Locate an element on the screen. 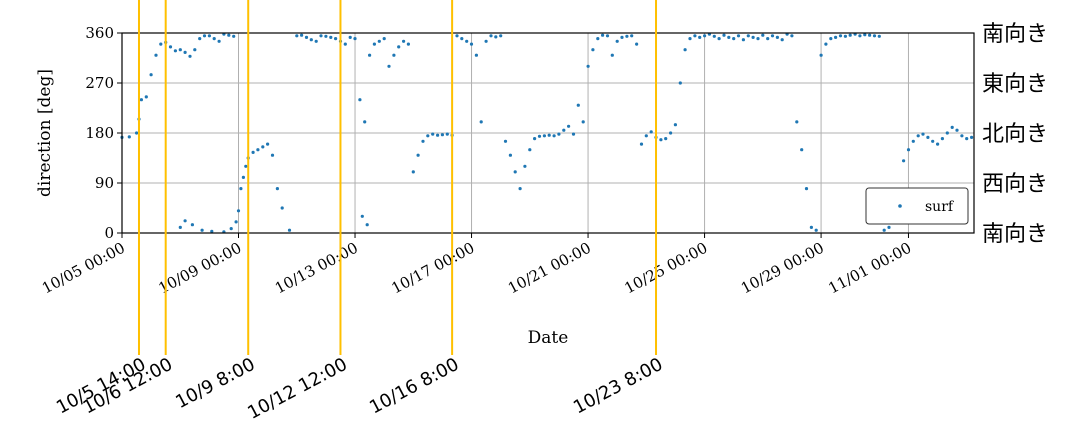 The width and height of the screenshot is (1078, 445). x-tick-label: 10/21 00:00 is located at coordinates (549, 268).